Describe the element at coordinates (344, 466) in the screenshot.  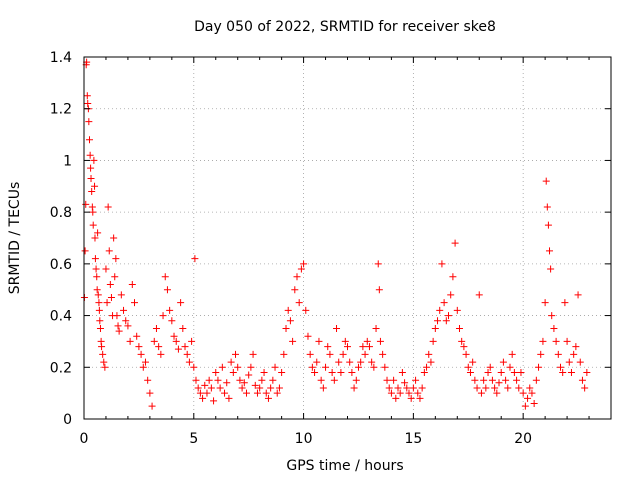
I see `x-axis-label: GPS time / hours` at that location.